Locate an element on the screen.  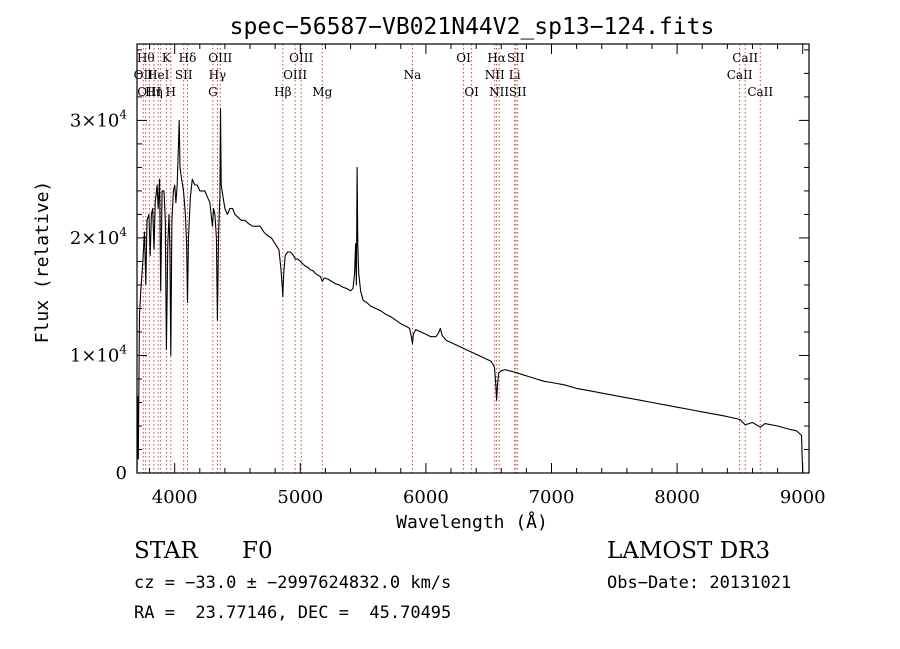
chart-title: spec−56587−VB021N44V2_sp13−124.fits is located at coordinates (472, 27).